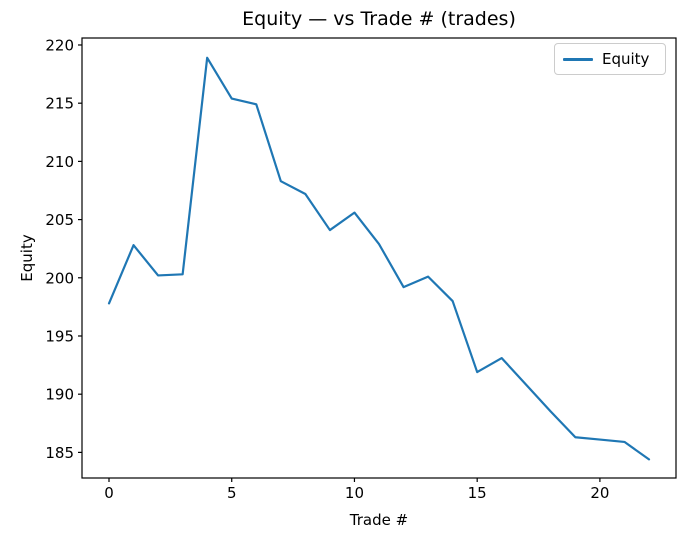 The height and width of the screenshot is (546, 687). Describe the element at coordinates (578, 59) in the screenshot. I see `legend-line-sample` at that location.